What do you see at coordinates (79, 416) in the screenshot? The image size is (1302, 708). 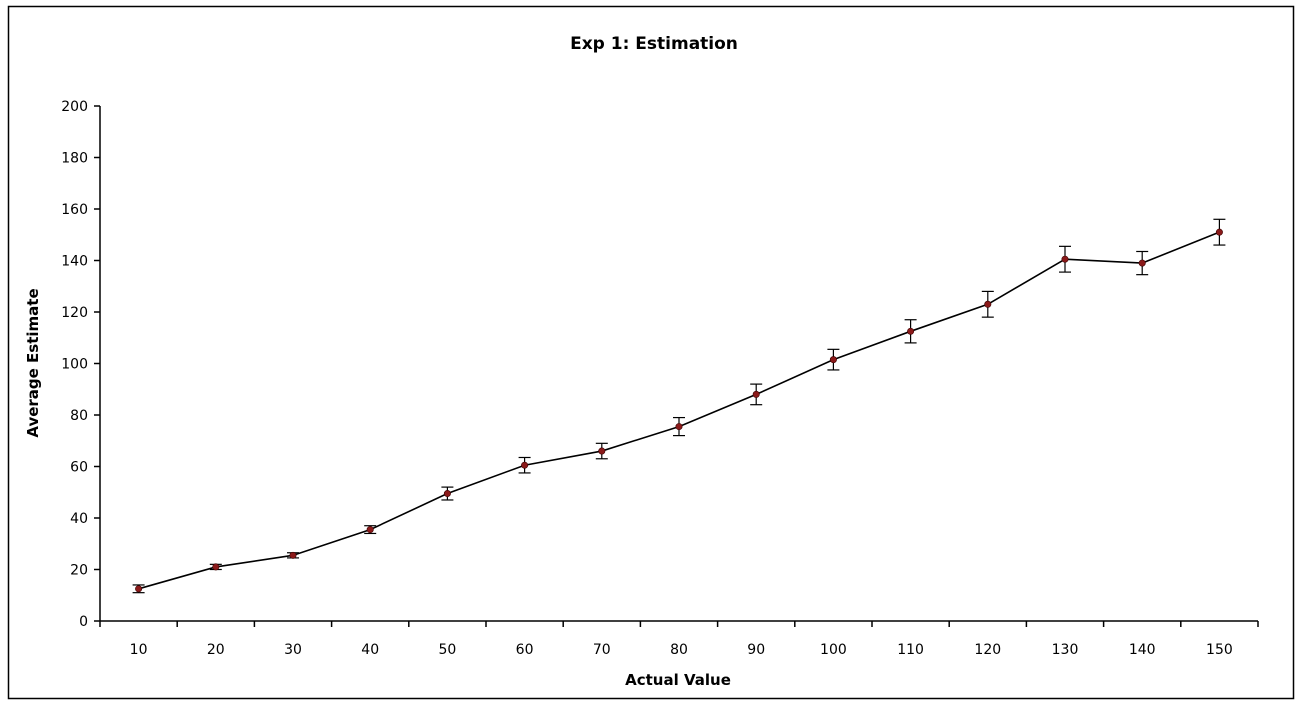 I see `y-tick-label: 80` at bounding box center [79, 416].